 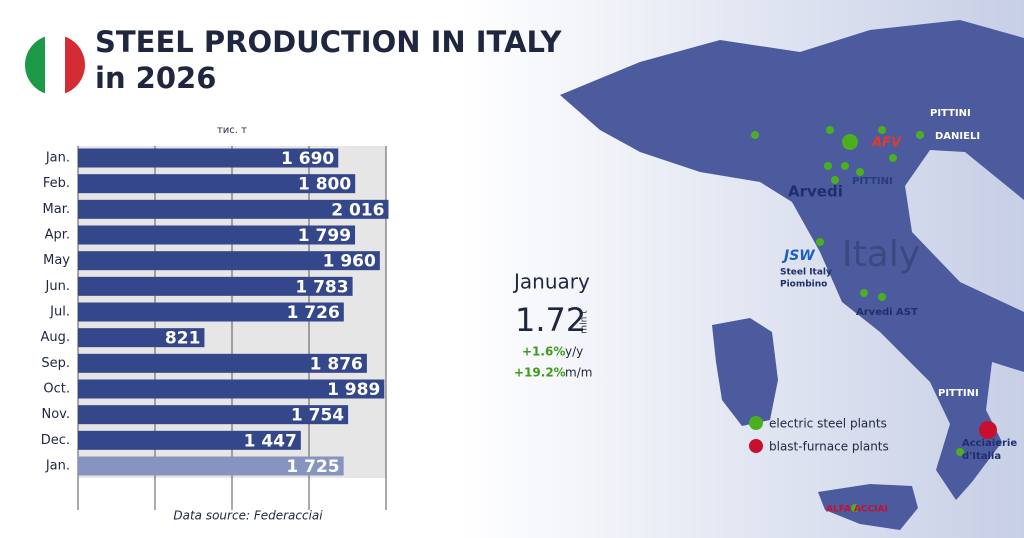 What do you see at coordinates (551, 282) in the screenshot?
I see `highlight-month: January` at bounding box center [551, 282].